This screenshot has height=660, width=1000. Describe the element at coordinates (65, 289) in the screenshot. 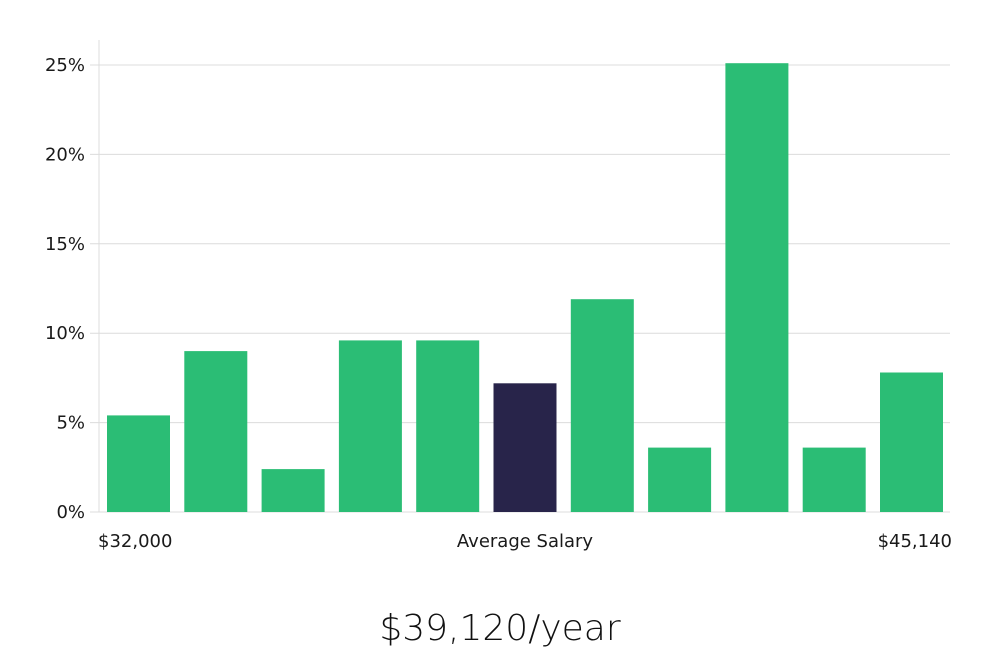

I see `y-axis-tick-labels: 0% 5% 10% 15% 20% 25%` at that location.